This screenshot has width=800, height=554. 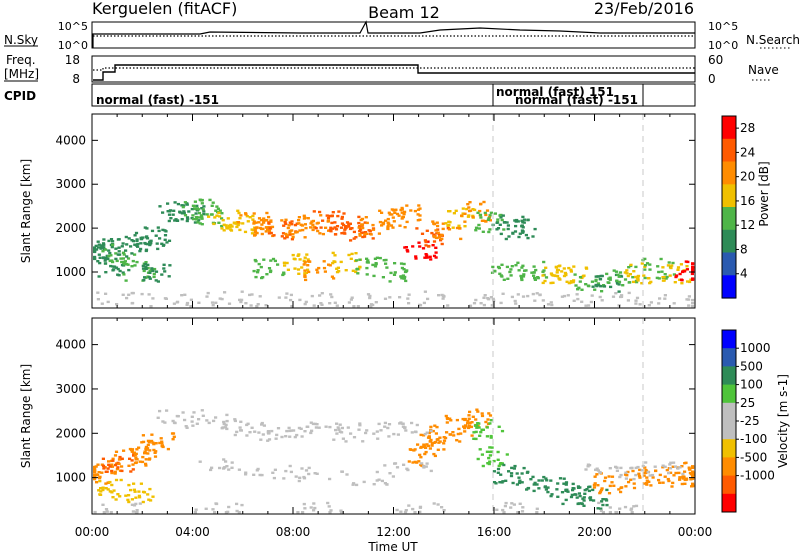 I want to click on colorbar-tick-label: 28, so click(x=747, y=128).